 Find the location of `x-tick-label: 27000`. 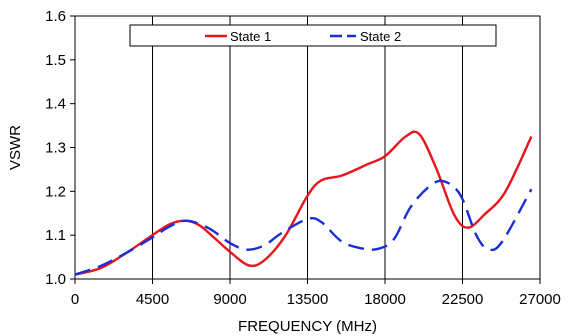

x-tick-label: 27000 is located at coordinates (540, 299).